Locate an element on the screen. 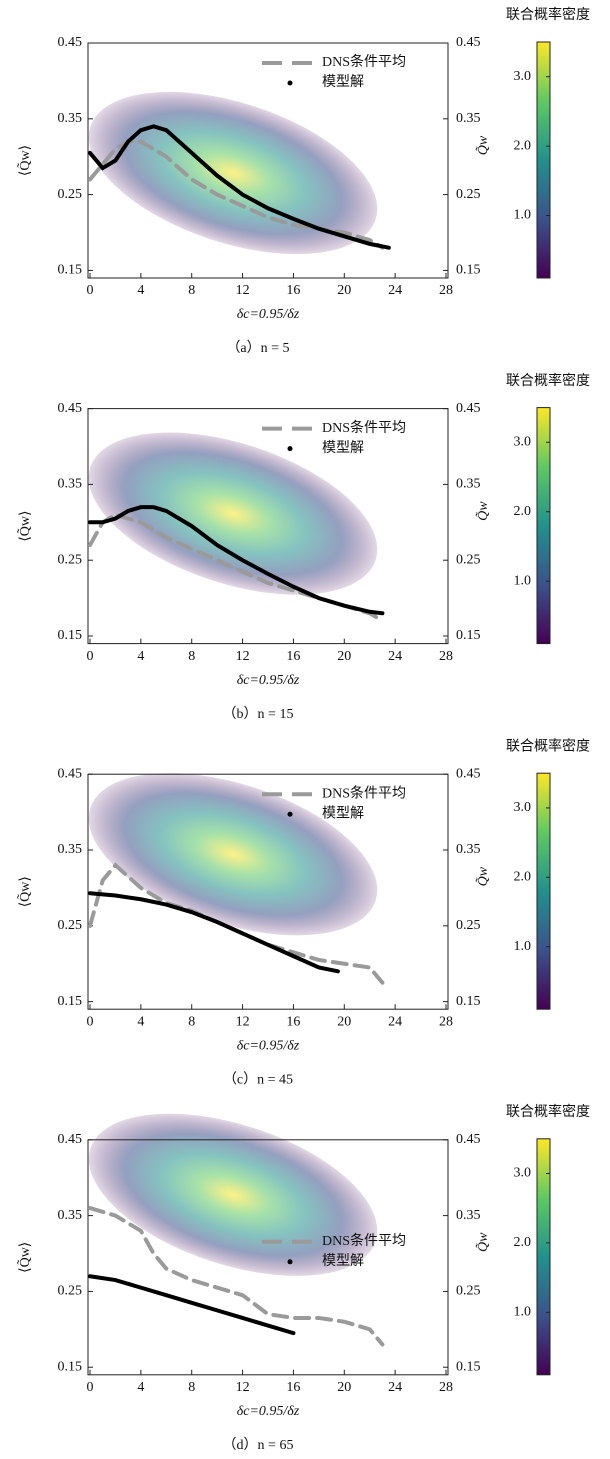  caption: （d）n = 65 is located at coordinates (258, 1445).